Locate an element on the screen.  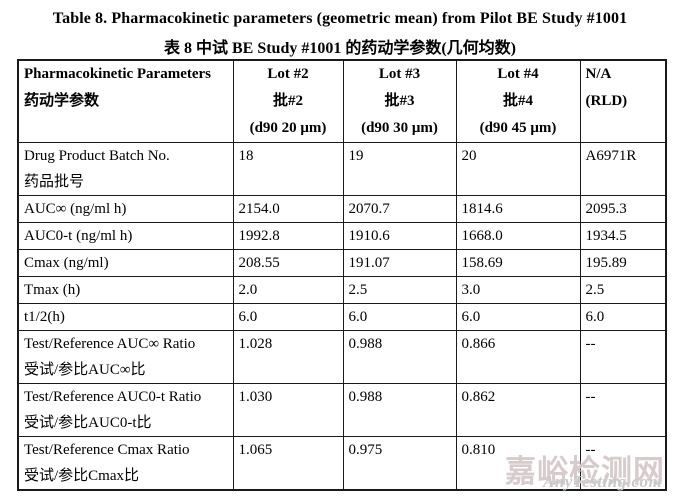
row-label-en: AUC0-t (ng/ml h) is located at coordinates (78, 236).